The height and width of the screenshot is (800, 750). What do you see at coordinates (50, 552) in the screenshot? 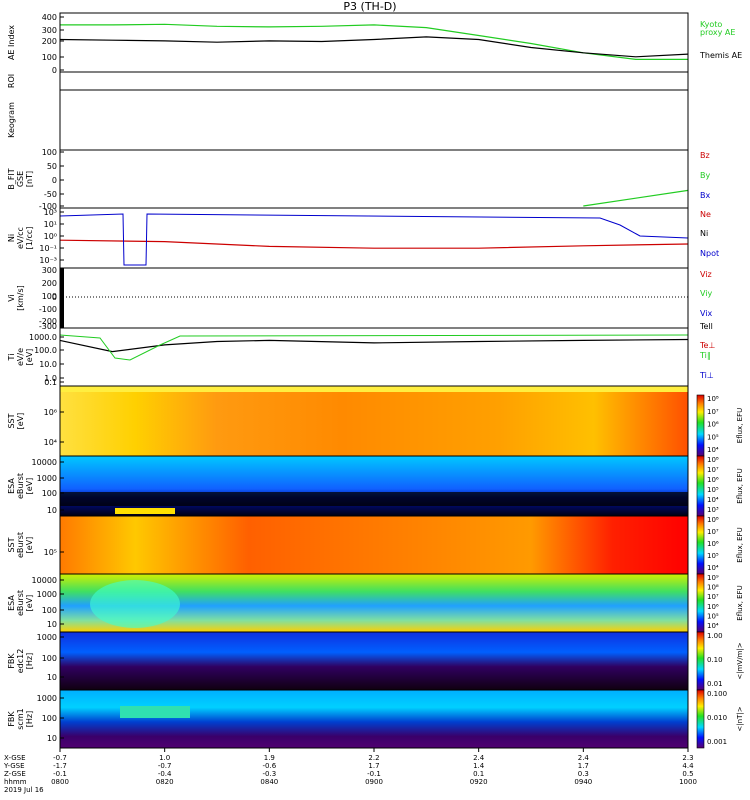
I see `ytick-label-sst2: 10⁵` at bounding box center [50, 552].